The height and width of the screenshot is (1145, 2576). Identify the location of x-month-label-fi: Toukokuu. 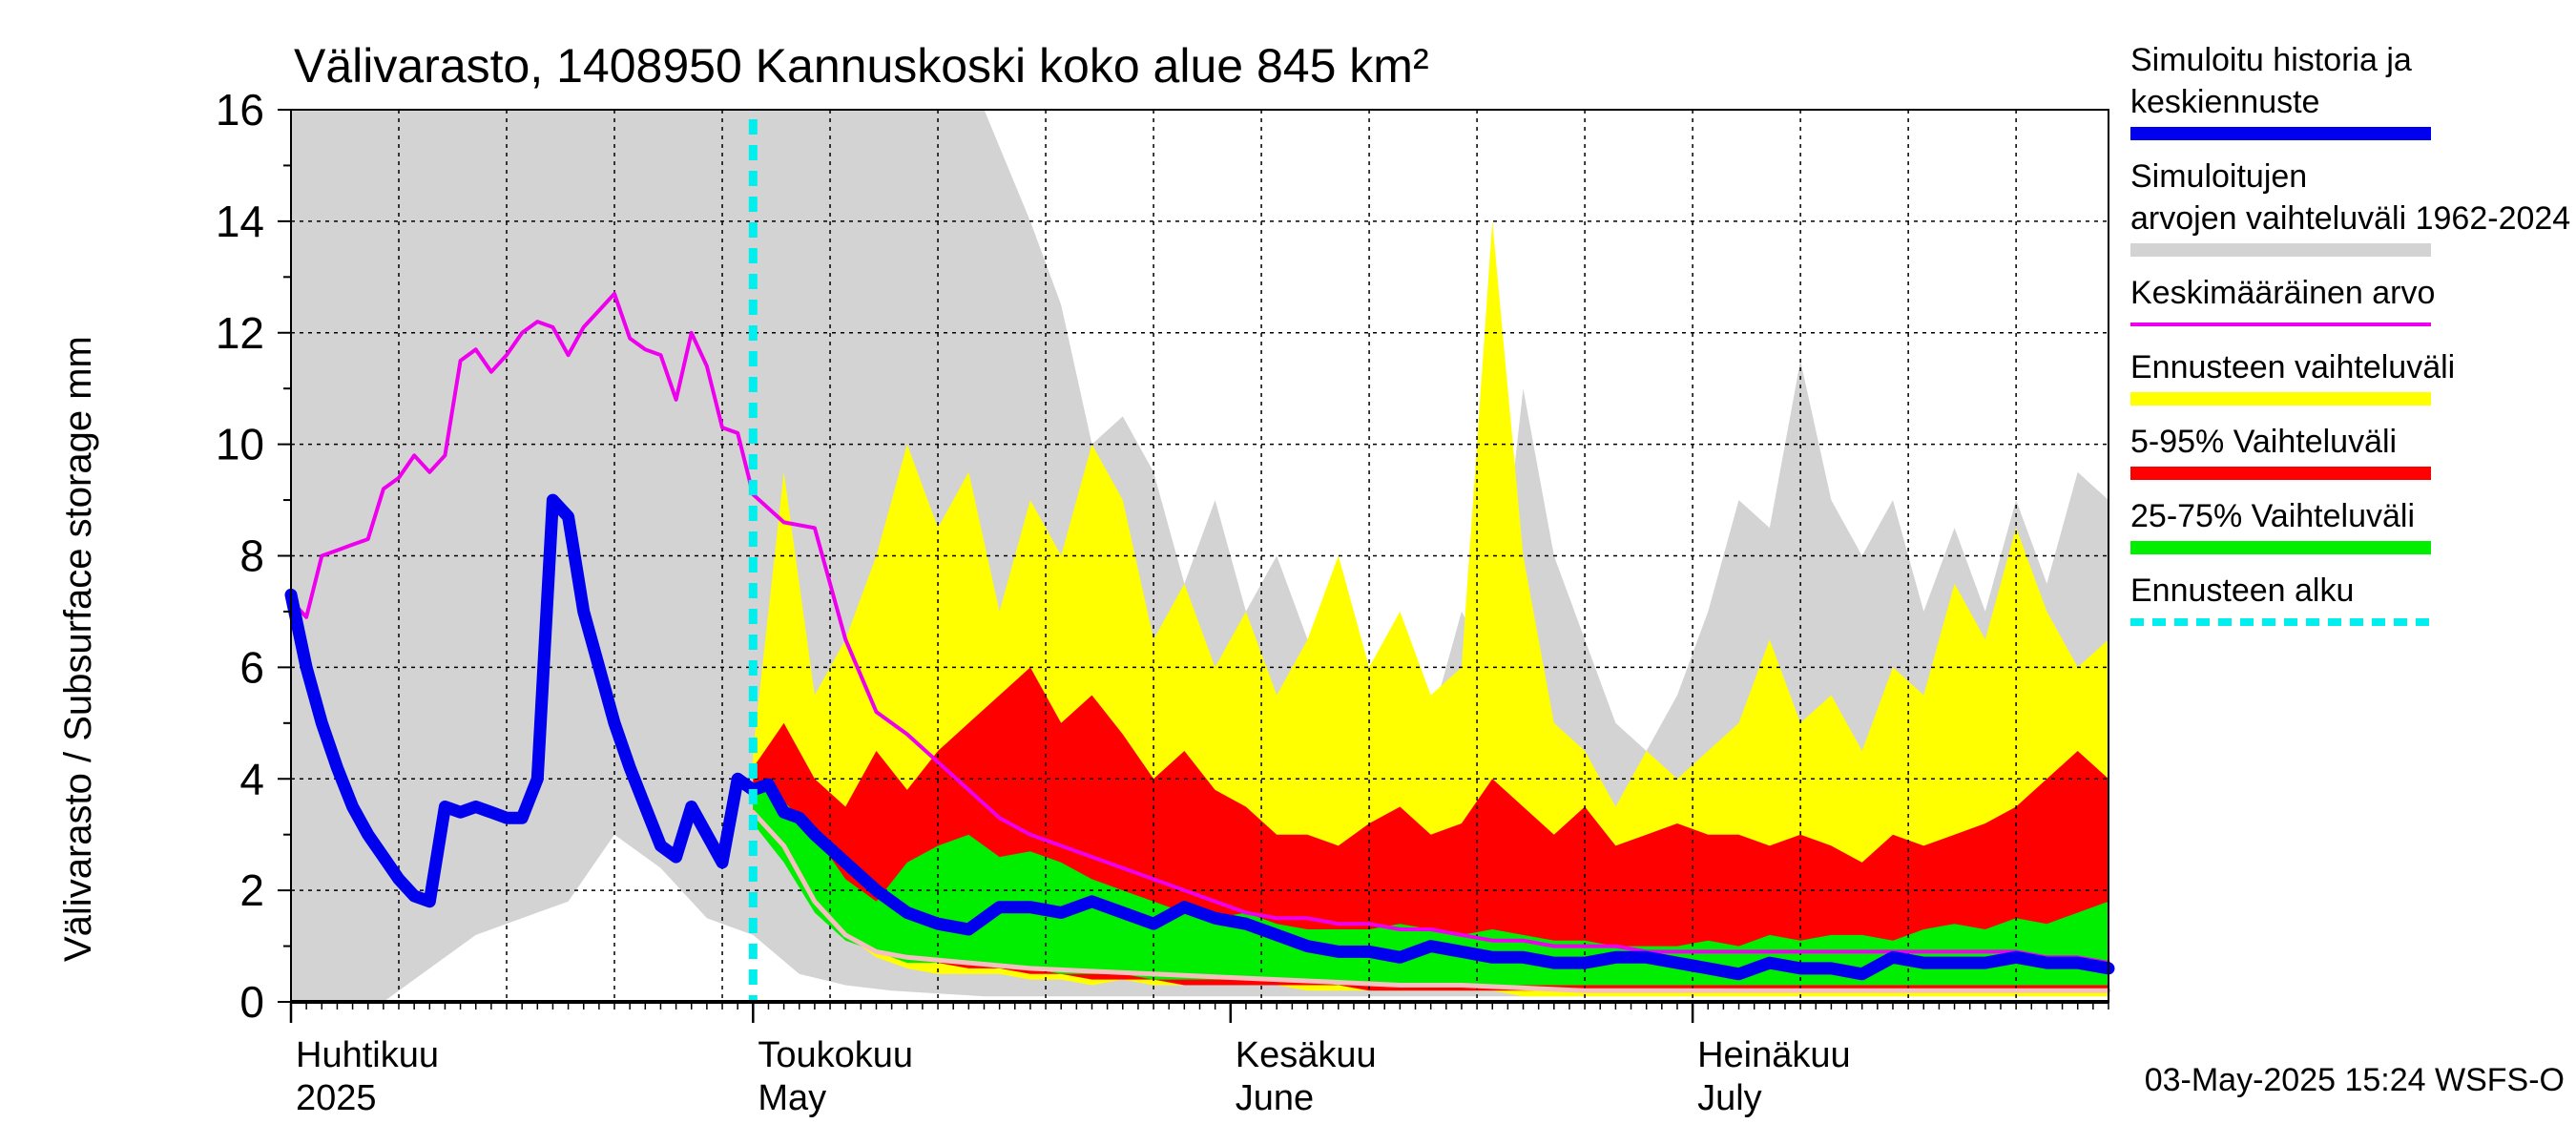
(835, 1055).